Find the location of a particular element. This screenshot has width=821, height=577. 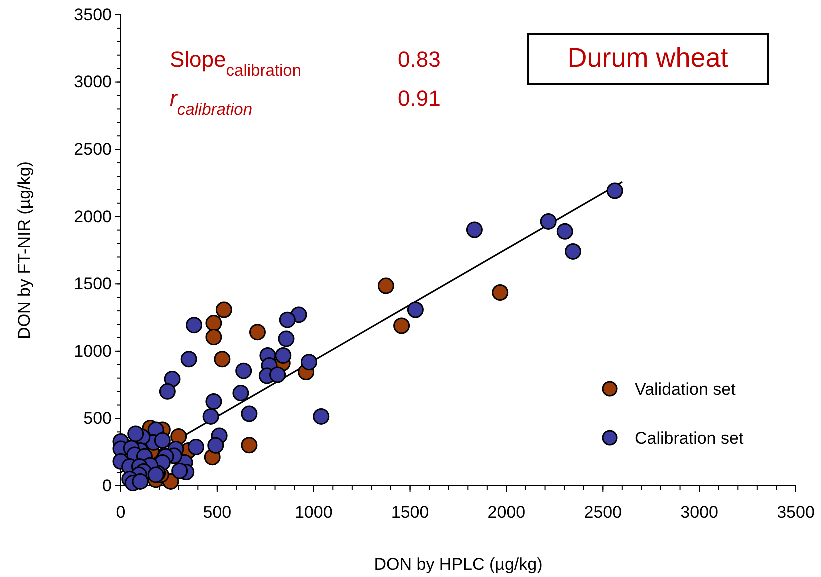

y-tick-label: 3500 is located at coordinates (93, 14).